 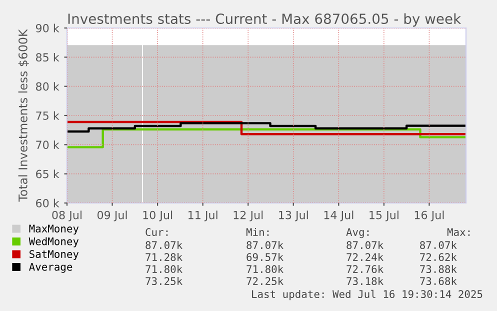 What do you see at coordinates (257, 232) in the screenshot?
I see `text: Min:` at bounding box center [257, 232].